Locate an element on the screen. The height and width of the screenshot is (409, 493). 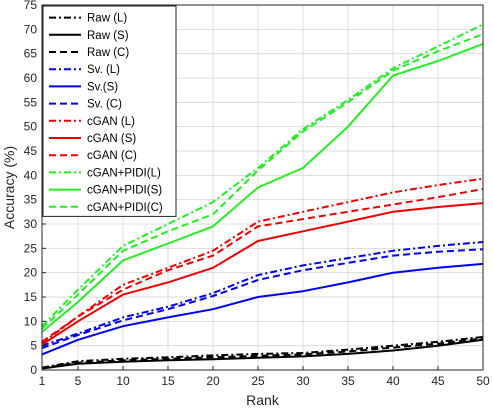
x-tick-label: 1 is located at coordinates (42, 381).